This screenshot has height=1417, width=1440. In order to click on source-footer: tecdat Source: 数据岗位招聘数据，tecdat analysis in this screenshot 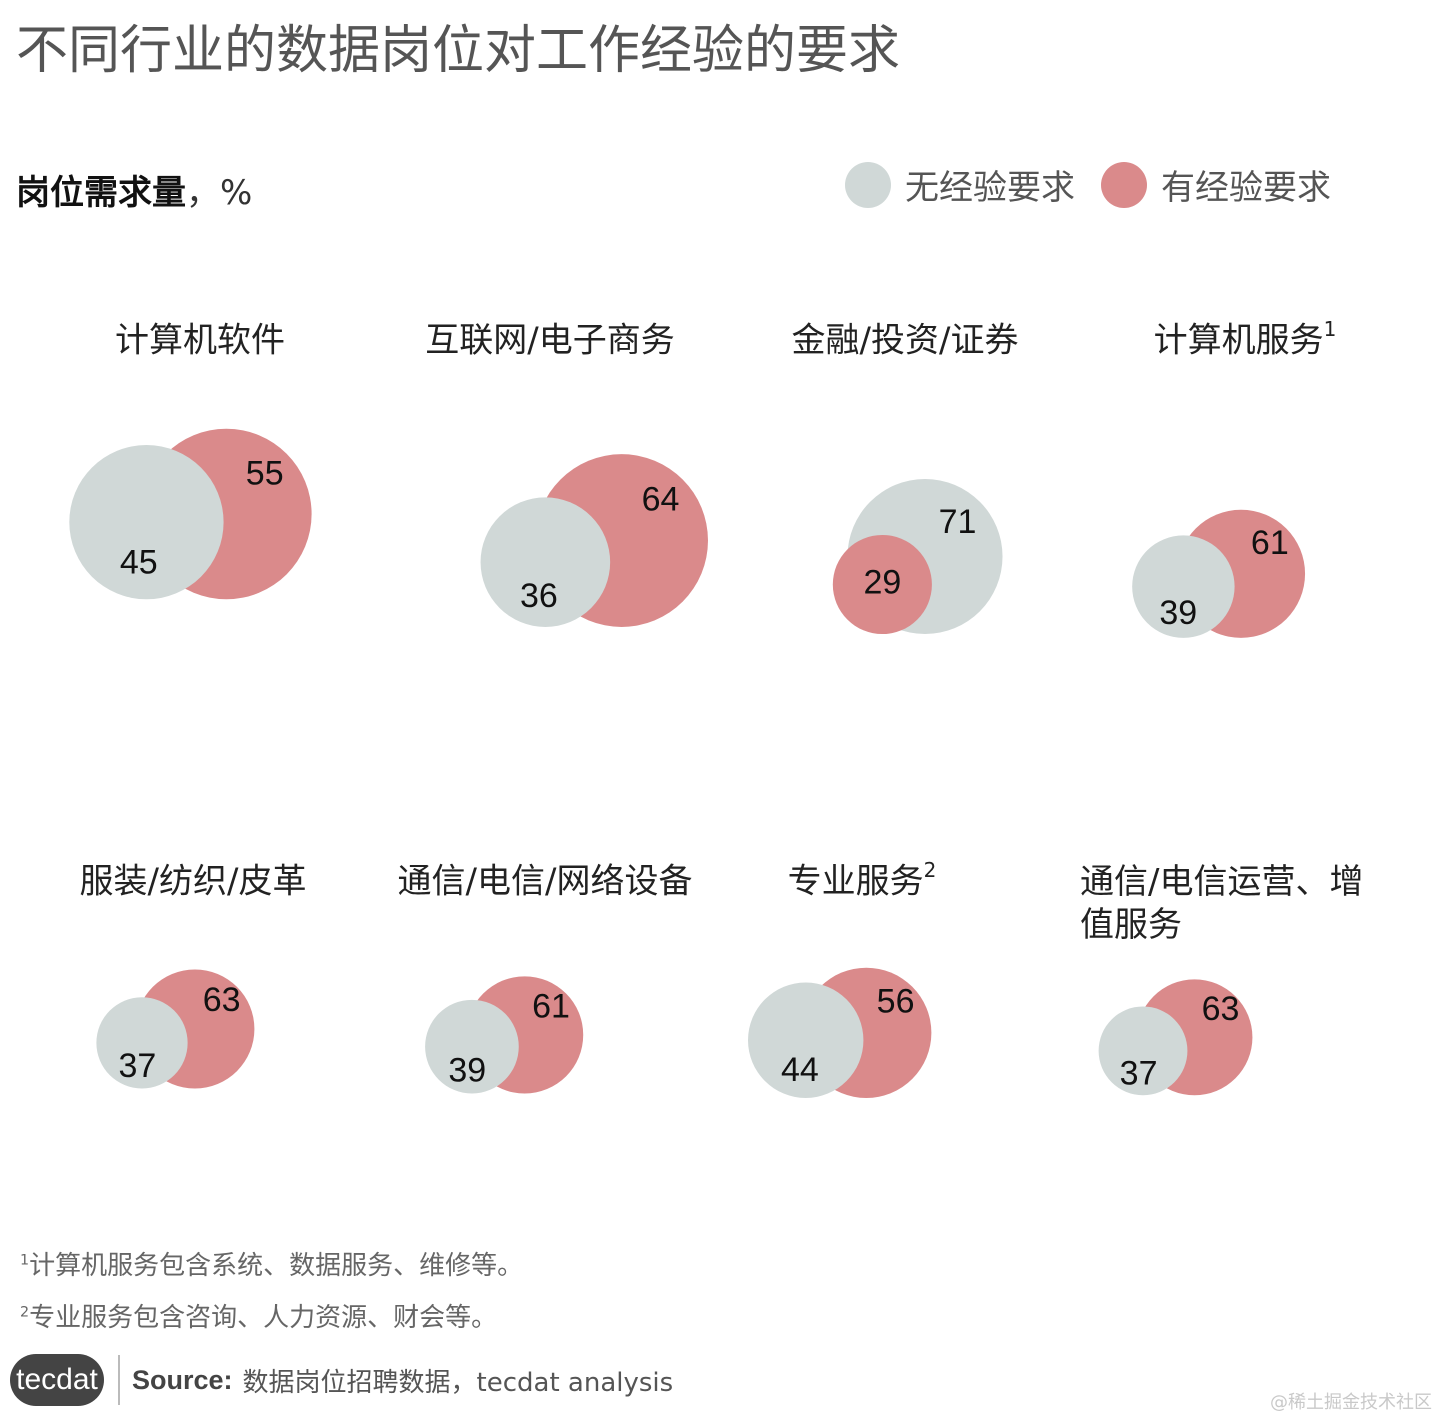, I will do `click(341, 1380)`.